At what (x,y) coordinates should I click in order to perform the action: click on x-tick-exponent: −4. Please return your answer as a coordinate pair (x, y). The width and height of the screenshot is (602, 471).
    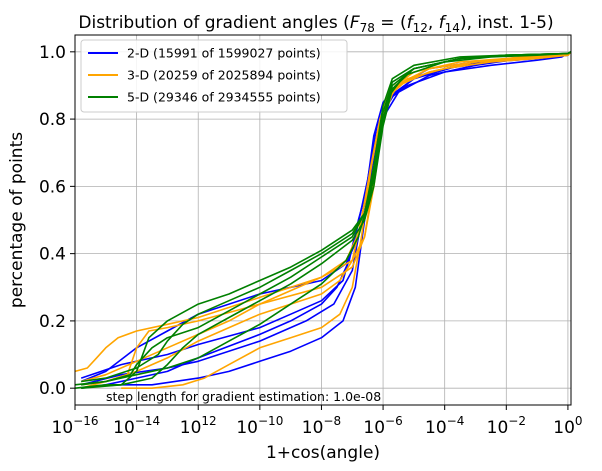
    Looking at the image, I should click on (456, 421).